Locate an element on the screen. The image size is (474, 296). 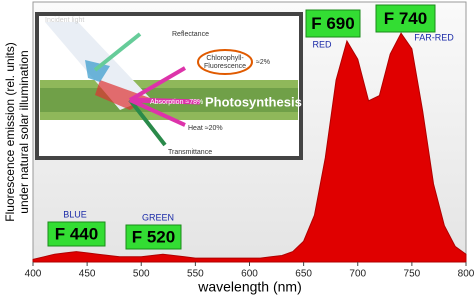
fluorescence-ellipse is located at coordinates (225, 62).